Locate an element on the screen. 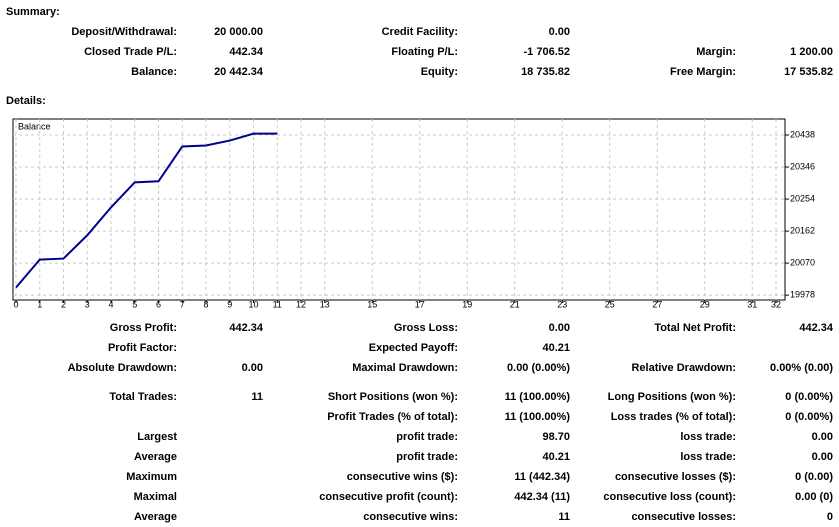 The width and height of the screenshot is (839, 527). field-label: Maximal is located at coordinates (155, 497).